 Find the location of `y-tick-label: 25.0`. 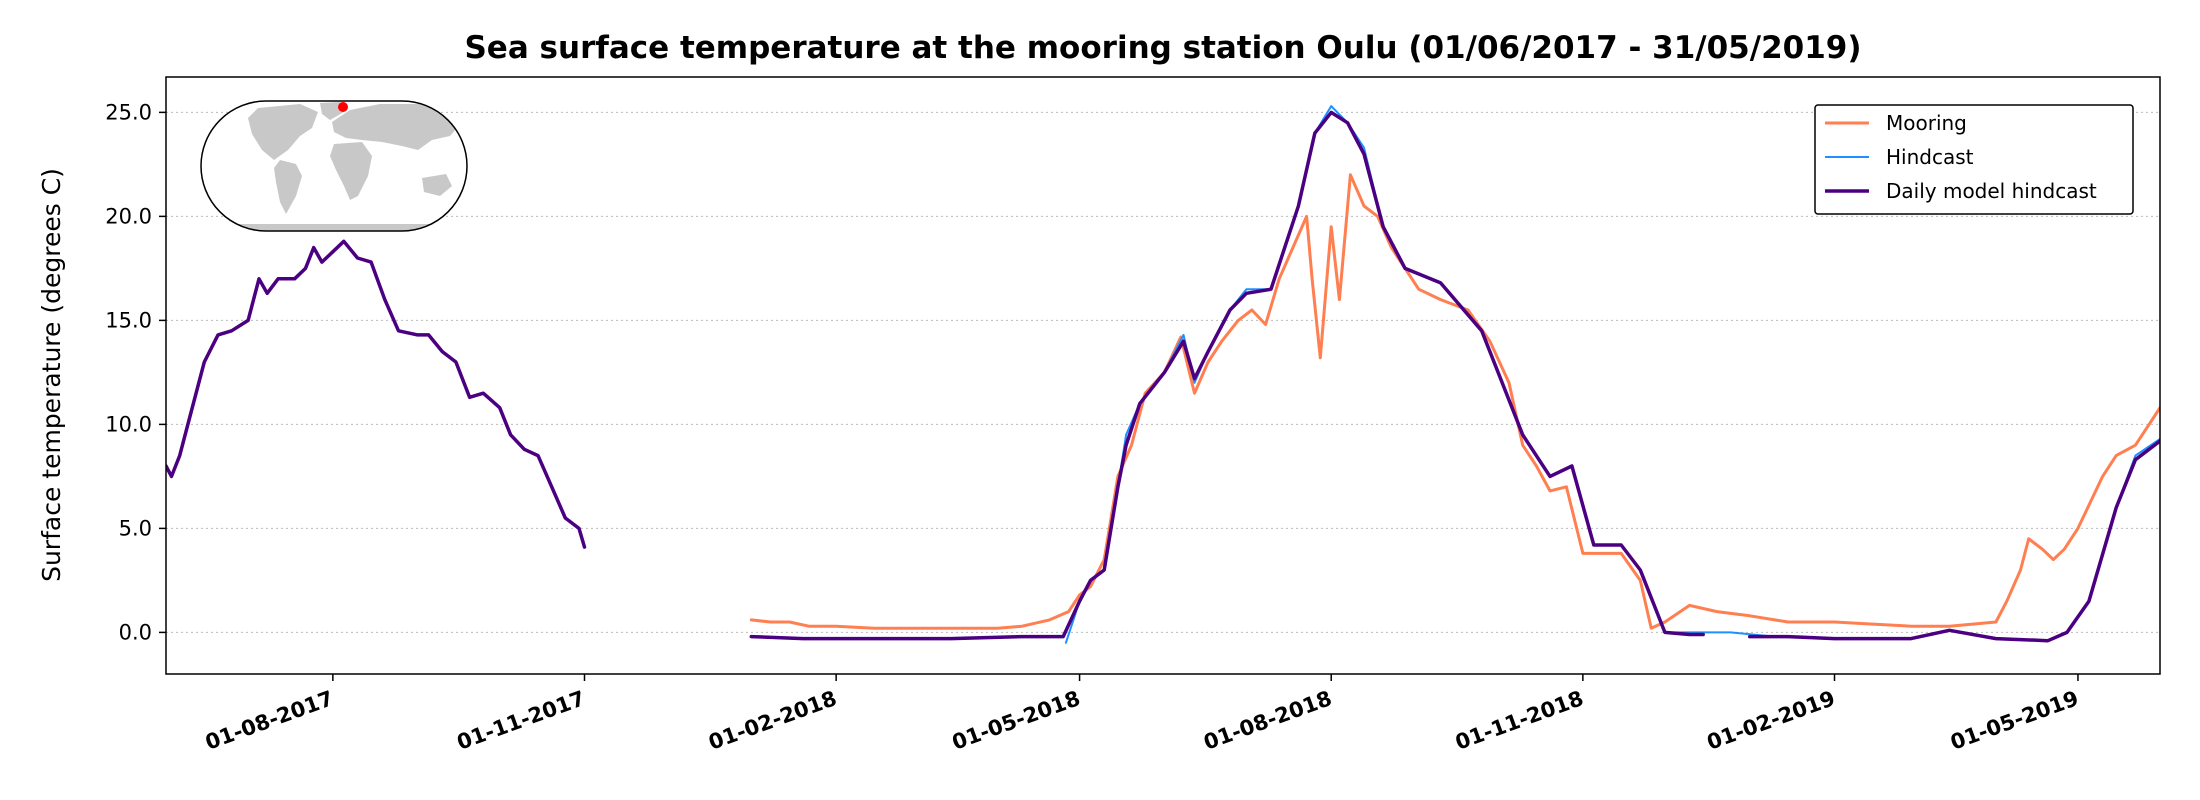

y-tick-label: 25.0 is located at coordinates (128, 112).